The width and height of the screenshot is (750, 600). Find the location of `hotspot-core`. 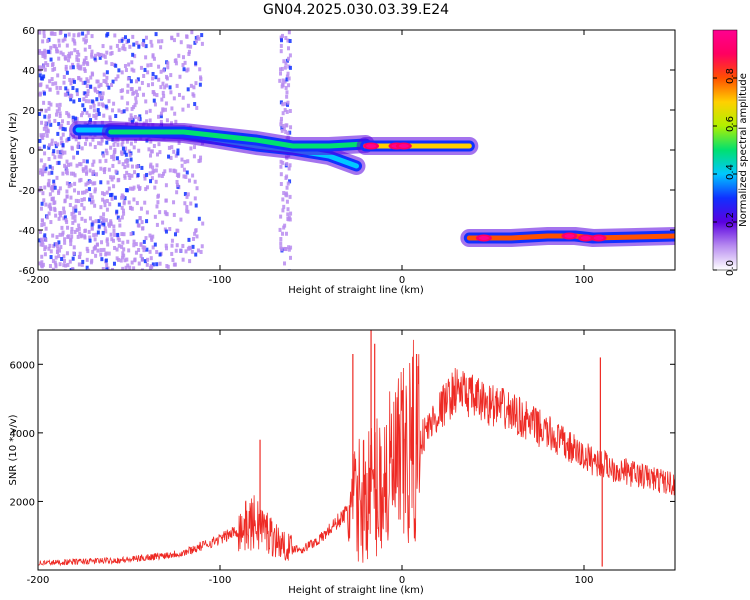

hotspot-core is located at coordinates (371, 146).